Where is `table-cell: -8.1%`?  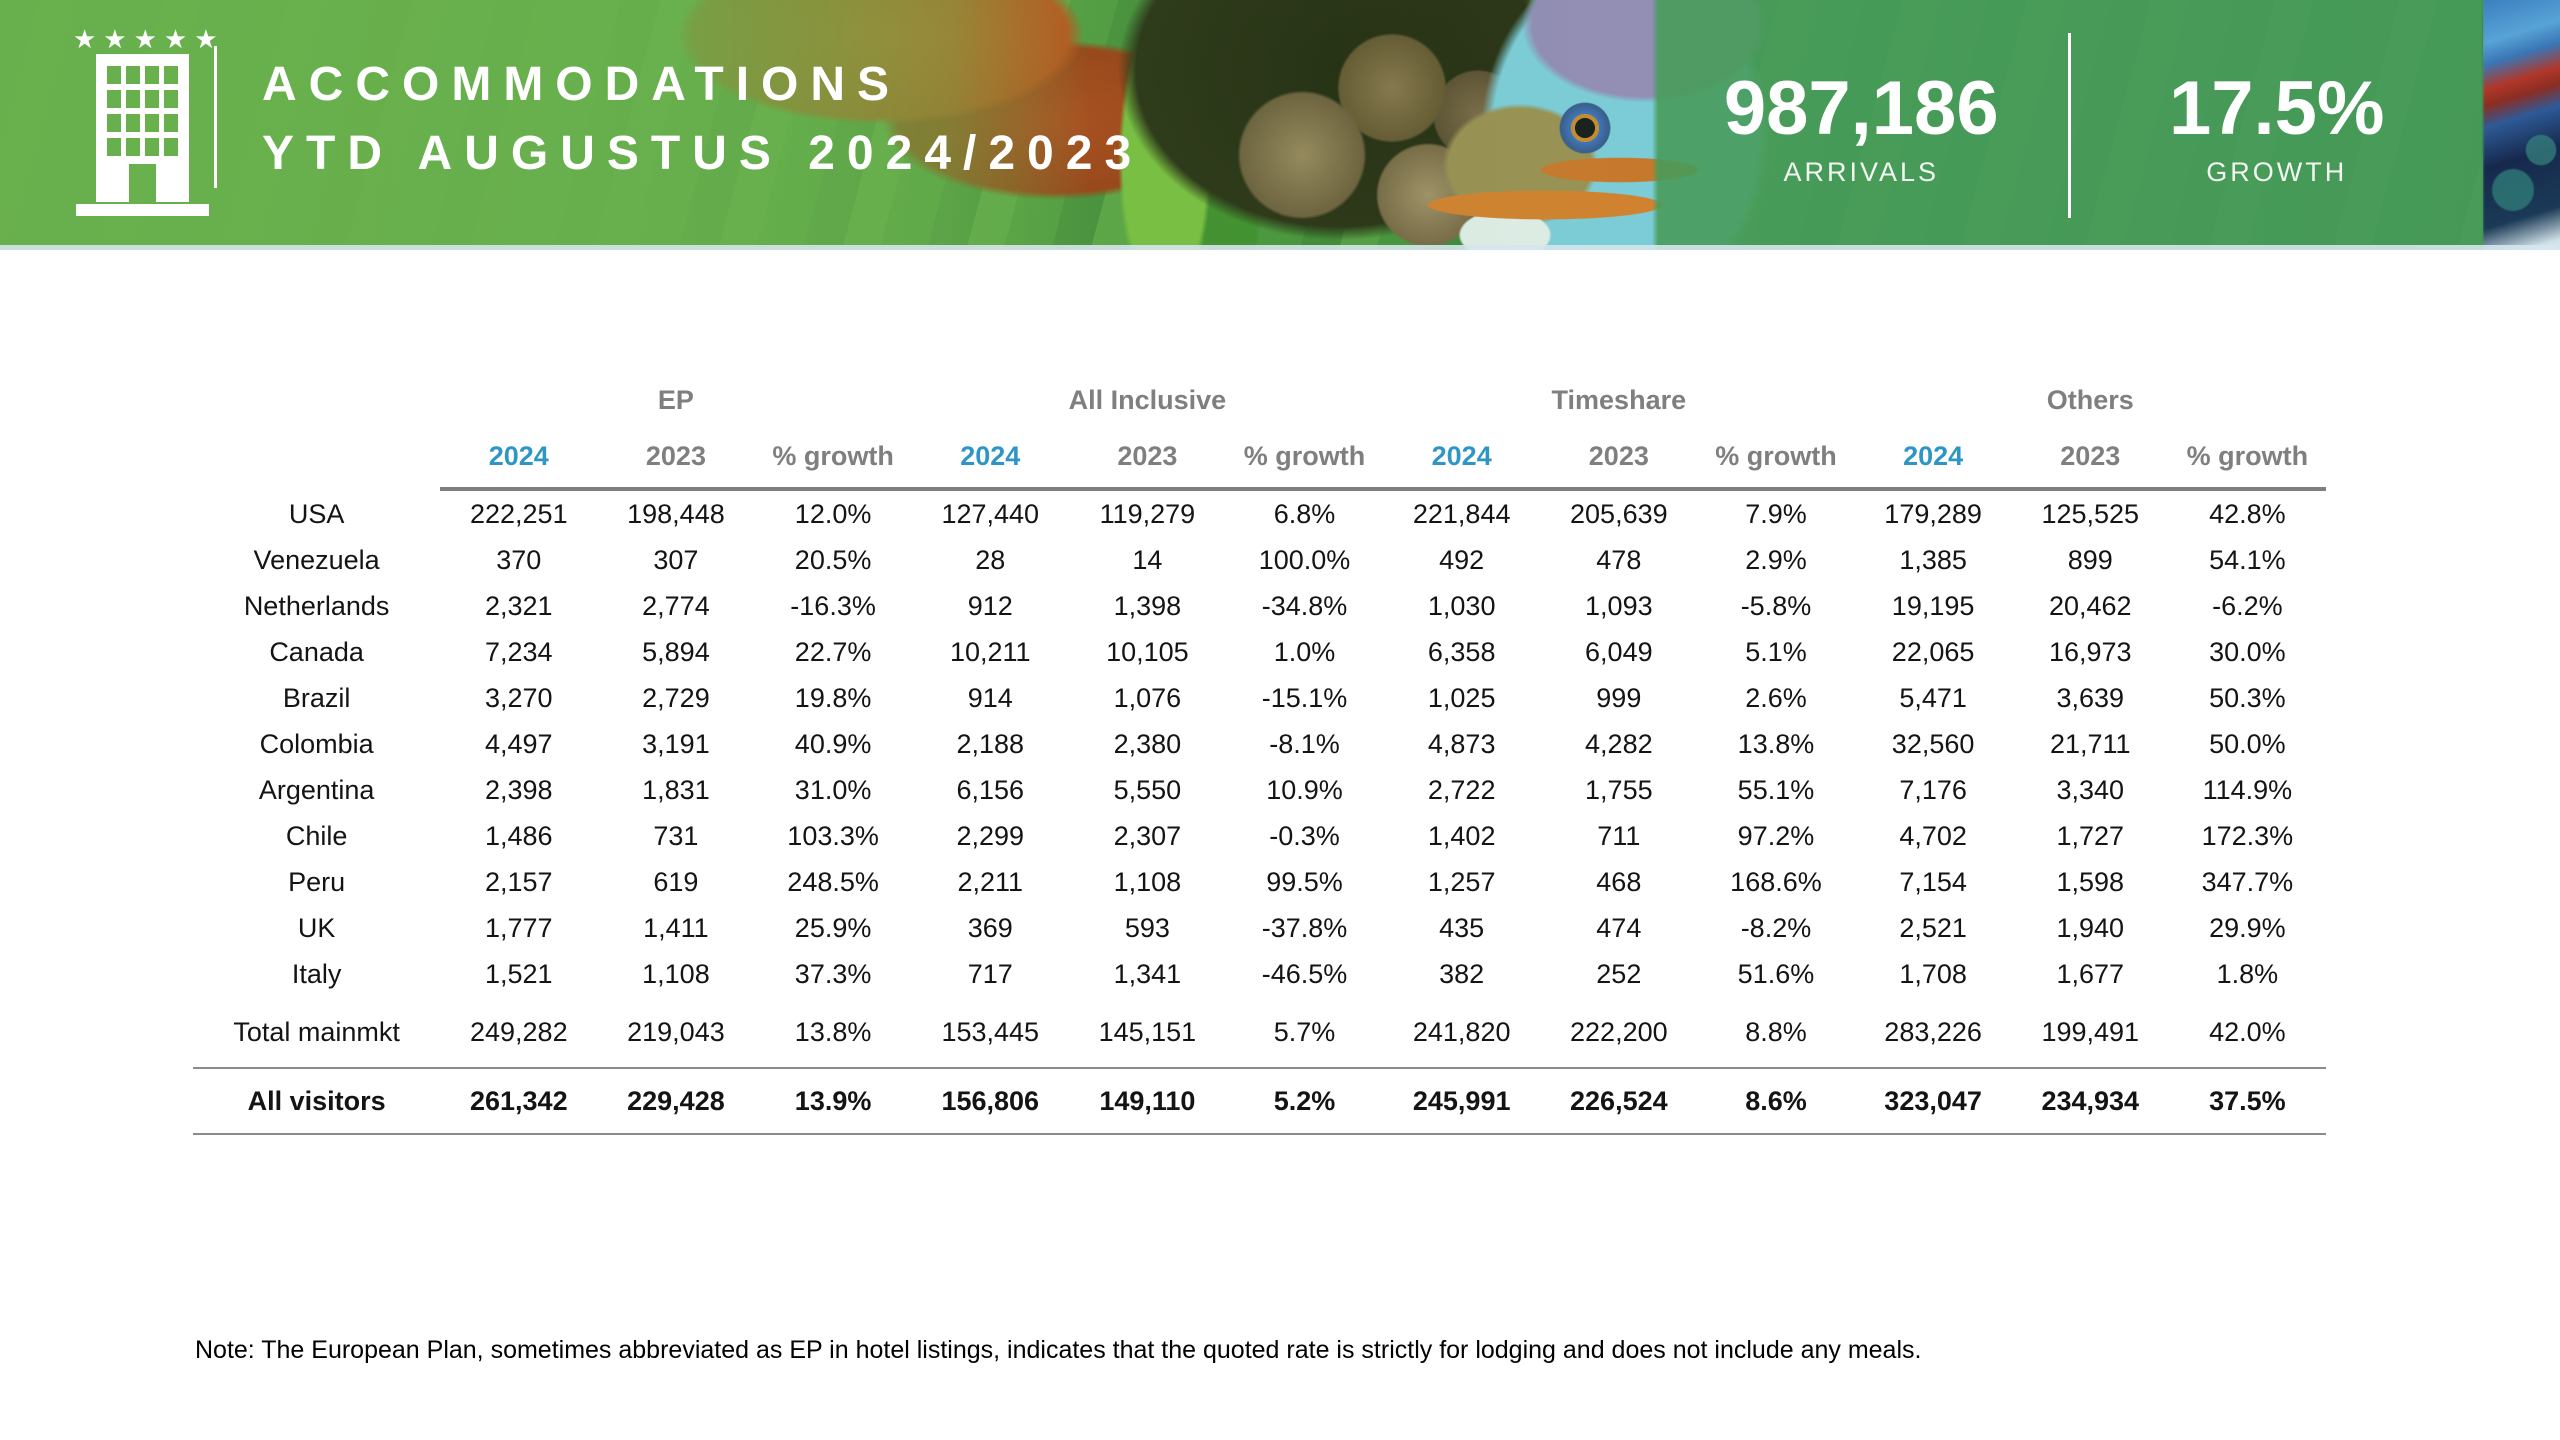
table-cell: -8.1% is located at coordinates (1304, 743).